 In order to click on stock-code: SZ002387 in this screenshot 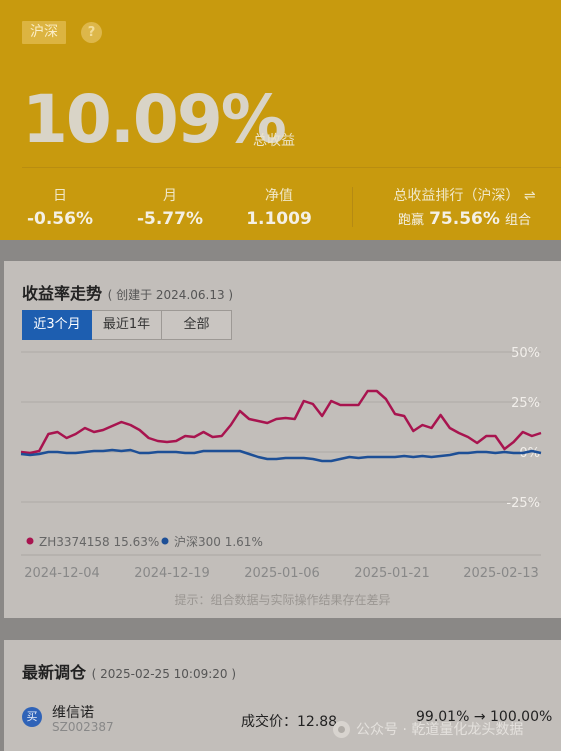, I will do `click(83, 727)`.